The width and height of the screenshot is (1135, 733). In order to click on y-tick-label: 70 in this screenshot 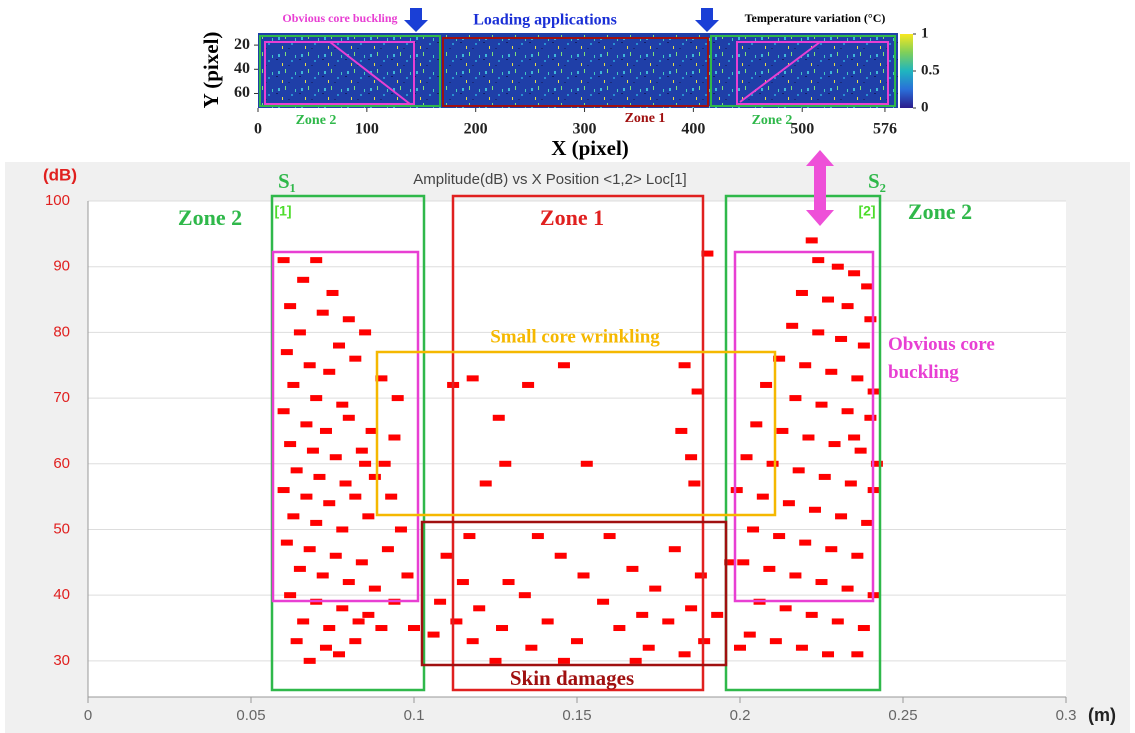, I will do `click(61, 397)`.